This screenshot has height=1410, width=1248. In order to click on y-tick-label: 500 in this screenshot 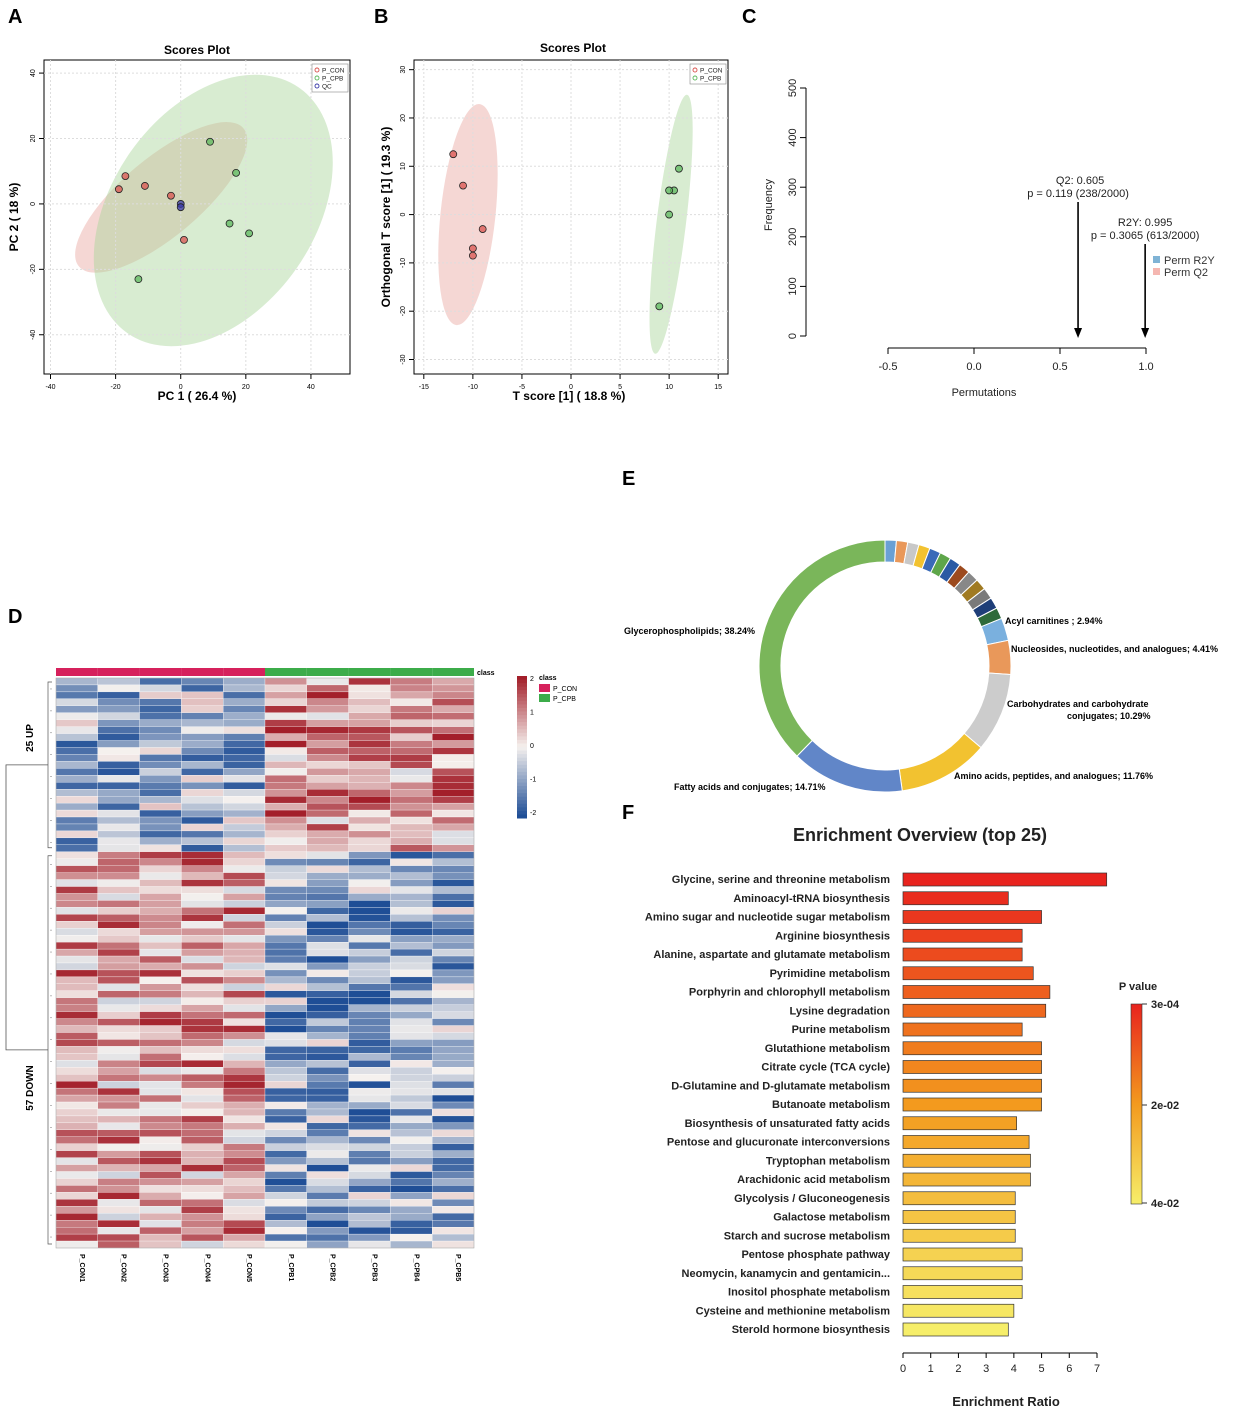, I will do `click(793, 88)`.